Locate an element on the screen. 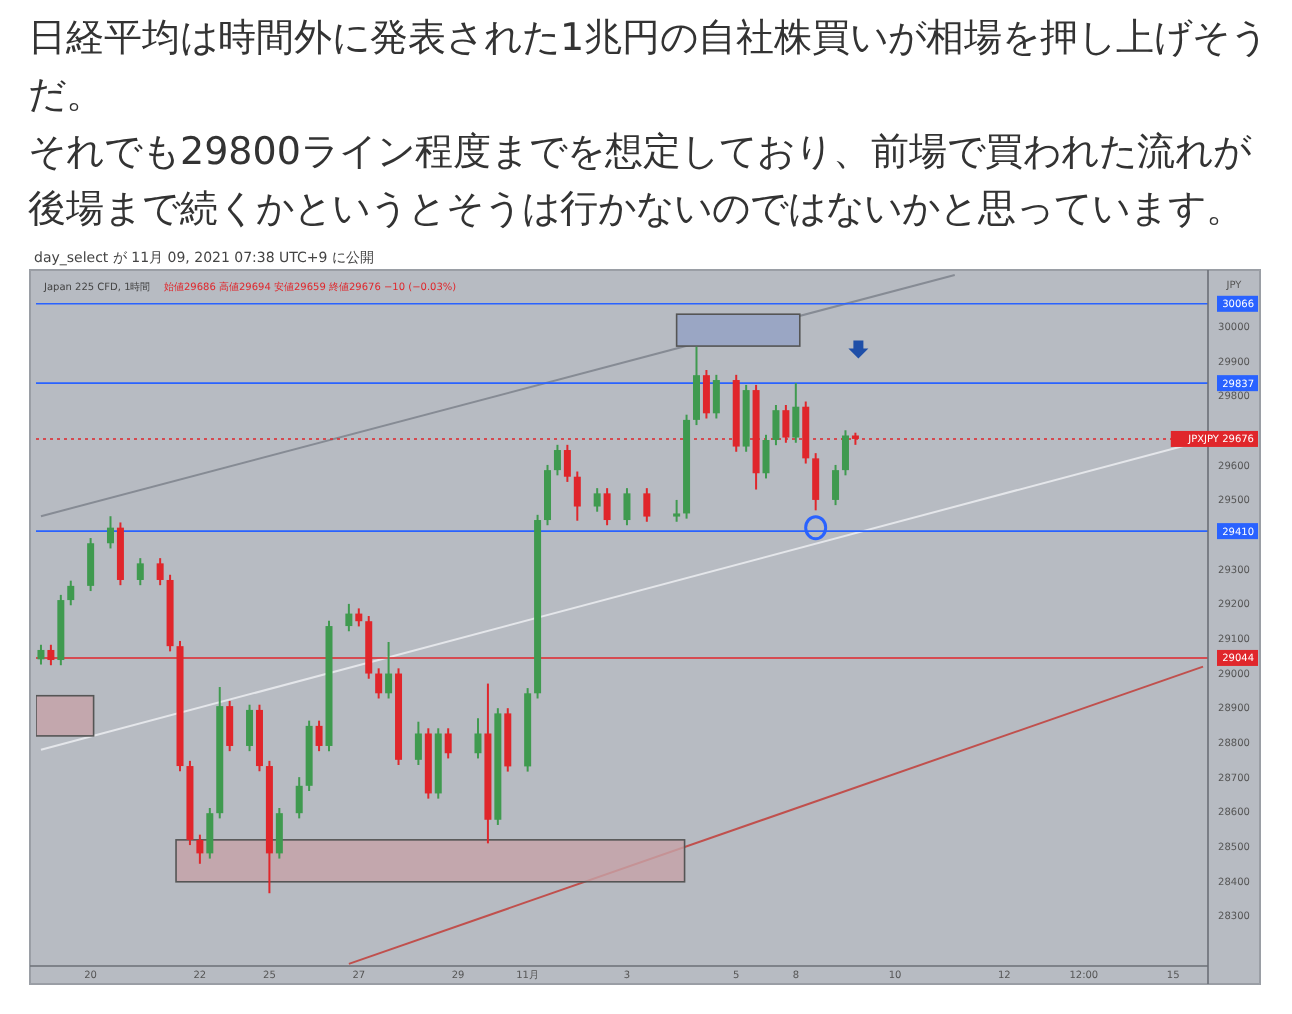 This screenshot has width=1292, height=1014. chart-title: 日経平均は時間外に発表された1兆円の自社株買いが相場を押し上げそうだ。 is located at coordinates (648, 66).